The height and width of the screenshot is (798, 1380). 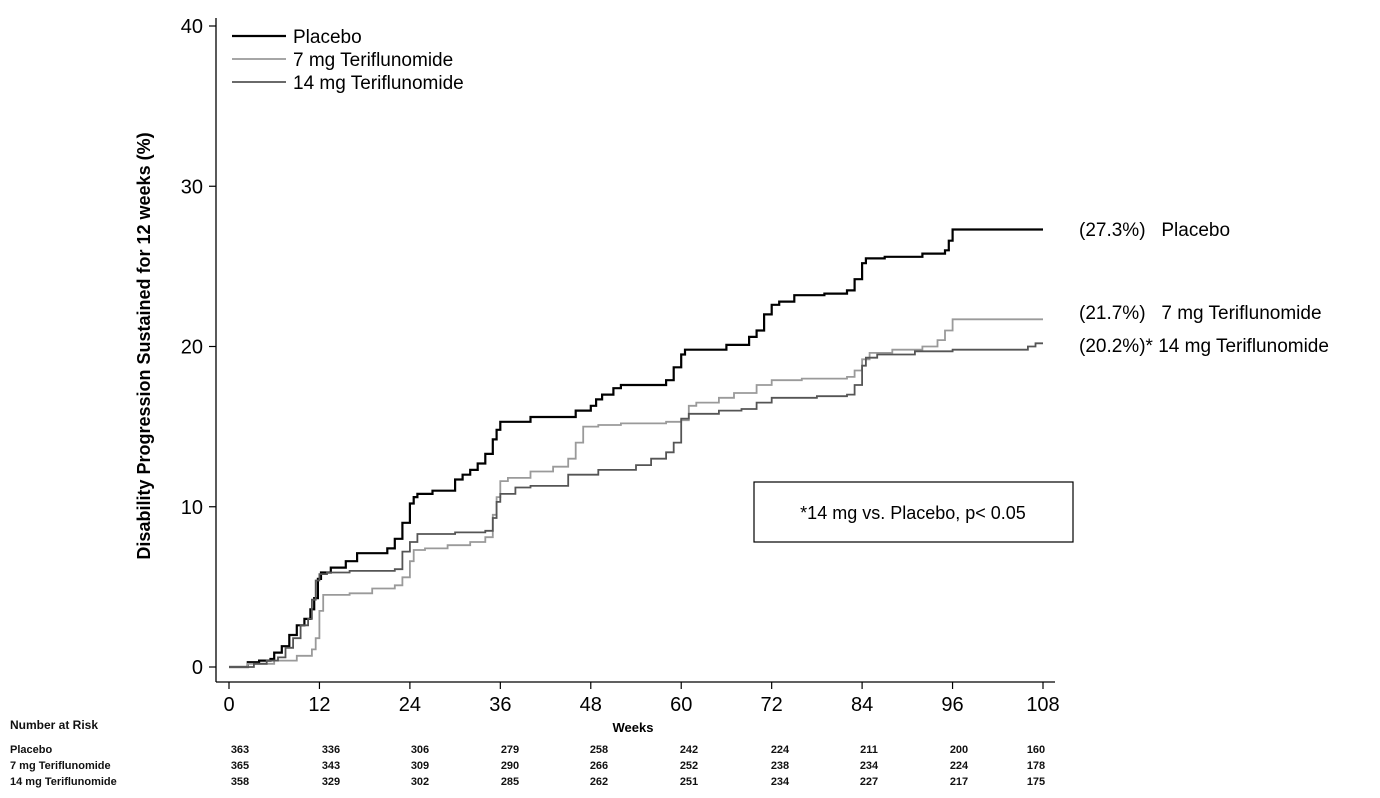 What do you see at coordinates (192, 27) in the screenshot?
I see `y-tick-label: 40` at bounding box center [192, 27].